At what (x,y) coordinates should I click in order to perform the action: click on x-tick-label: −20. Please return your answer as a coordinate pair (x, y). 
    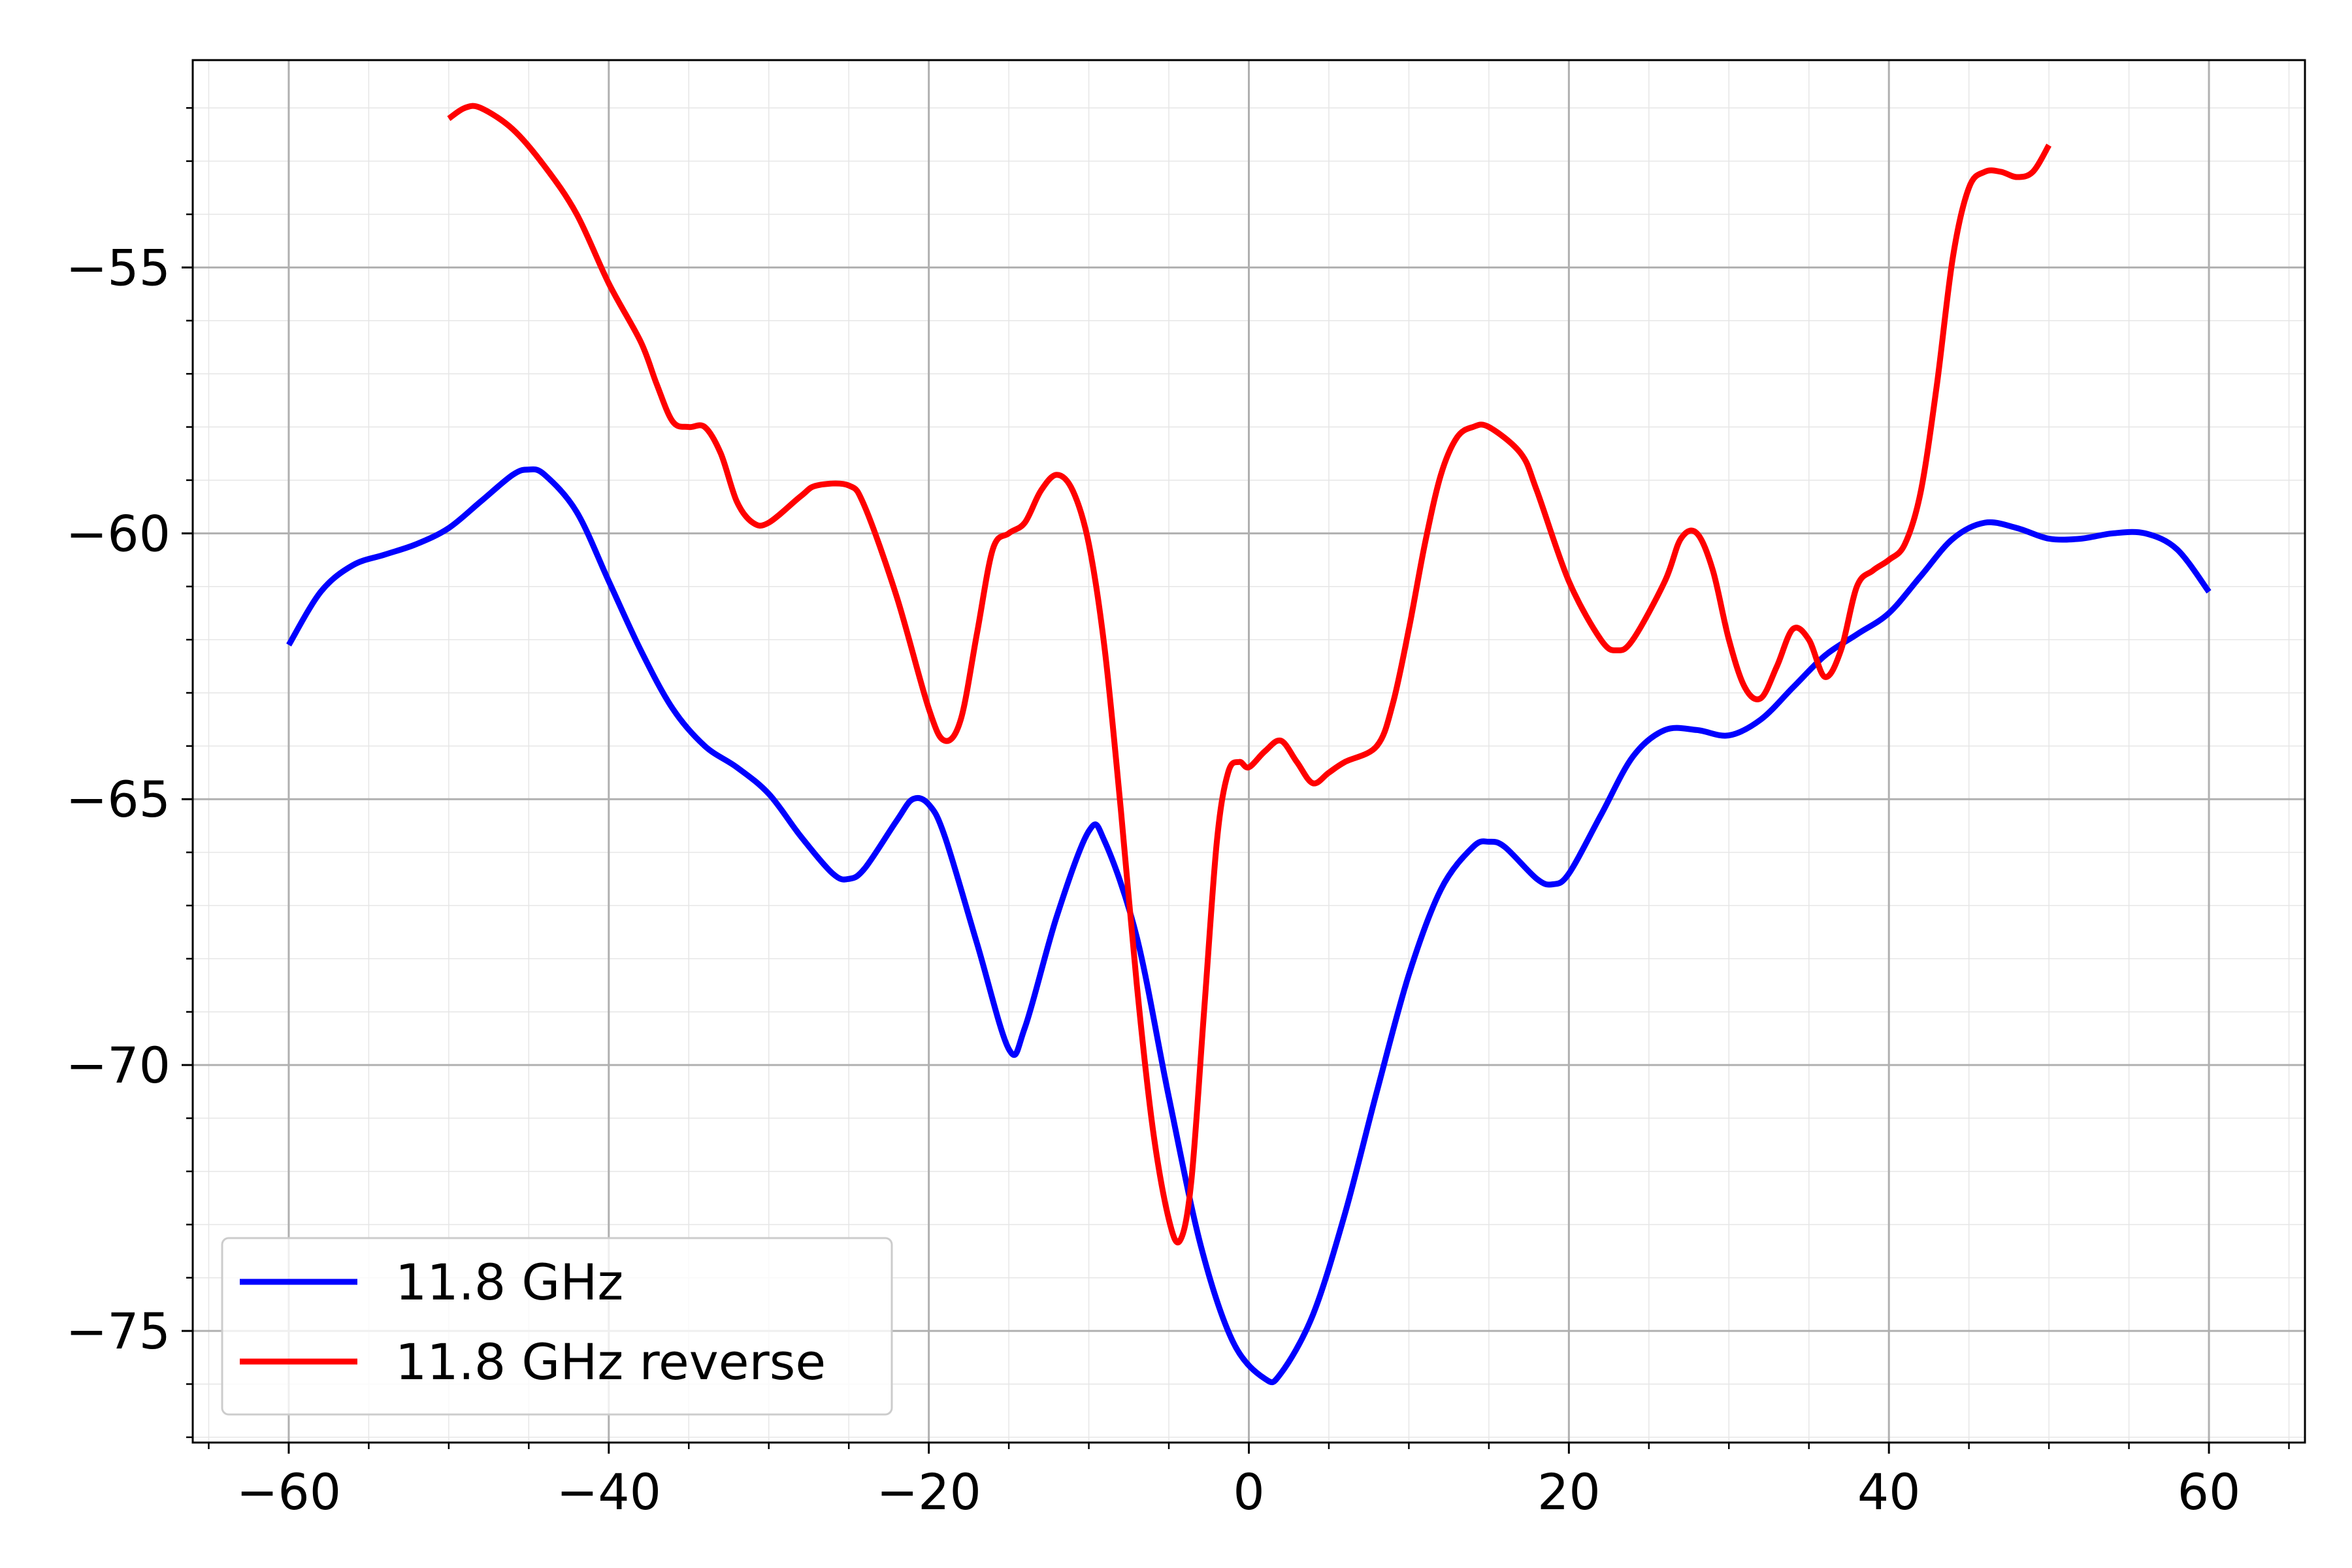
    Looking at the image, I should click on (928, 1492).